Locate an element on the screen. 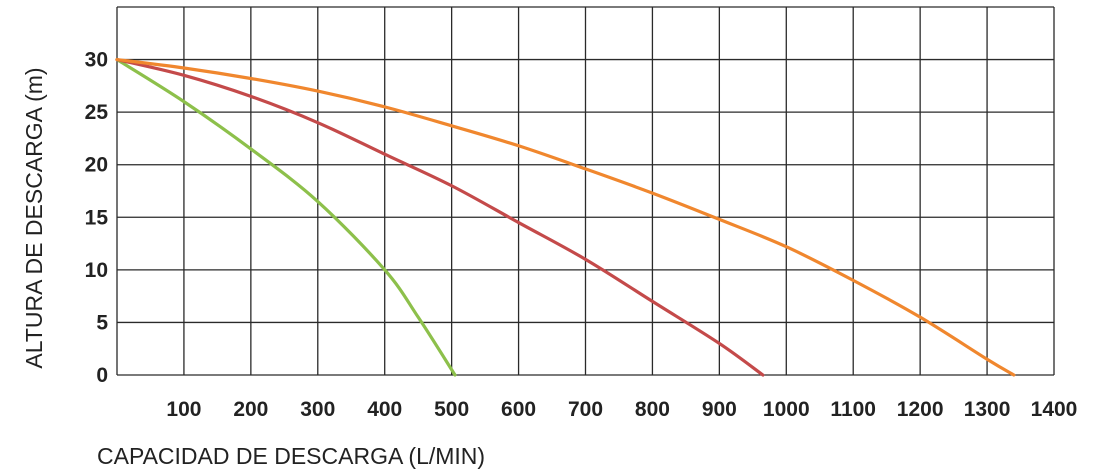 The width and height of the screenshot is (1105, 476). x-tick-label: 200 is located at coordinates (250, 409).